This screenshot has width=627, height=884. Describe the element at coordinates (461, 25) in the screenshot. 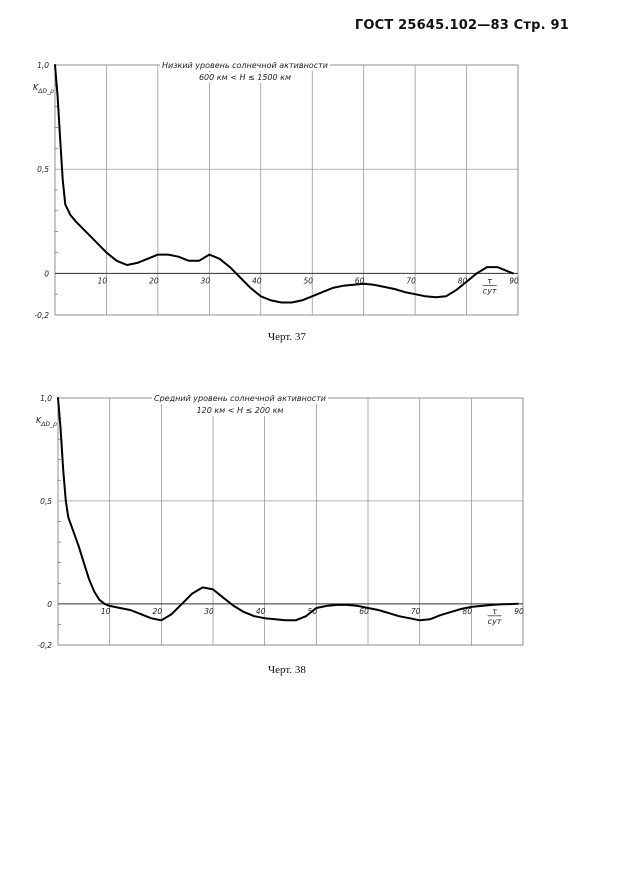

I see `page-header: ГОСТ 25645.102—83 Стр. 91` at that location.